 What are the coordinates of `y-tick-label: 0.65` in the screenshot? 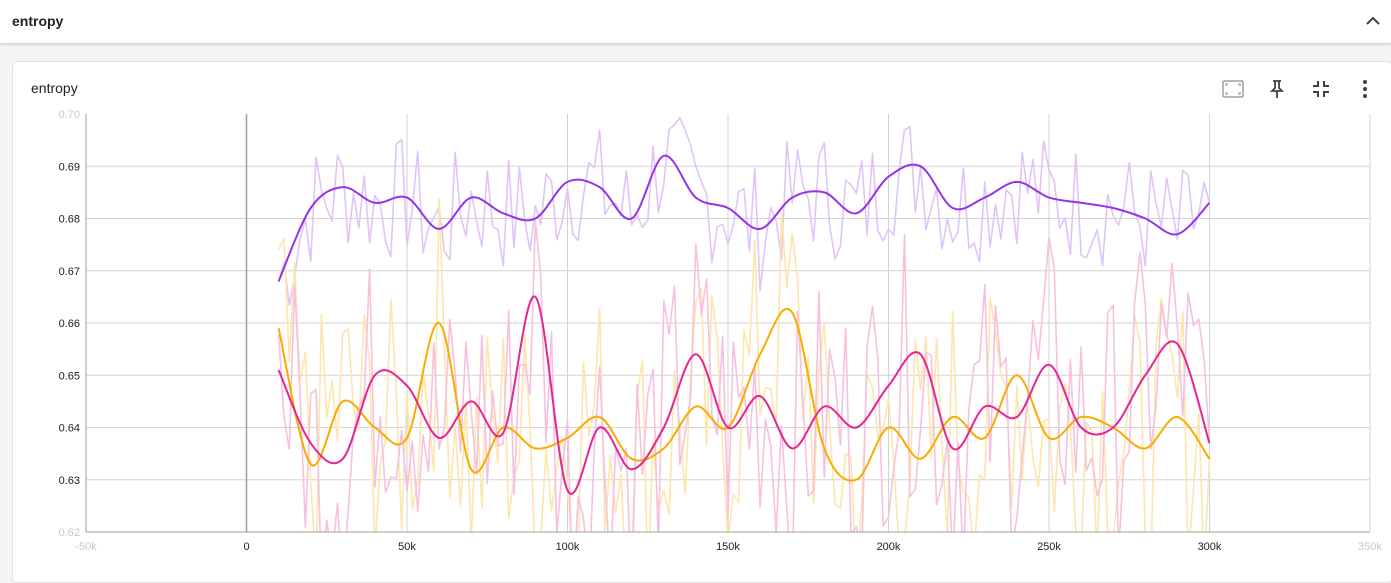 It's located at (69, 376).